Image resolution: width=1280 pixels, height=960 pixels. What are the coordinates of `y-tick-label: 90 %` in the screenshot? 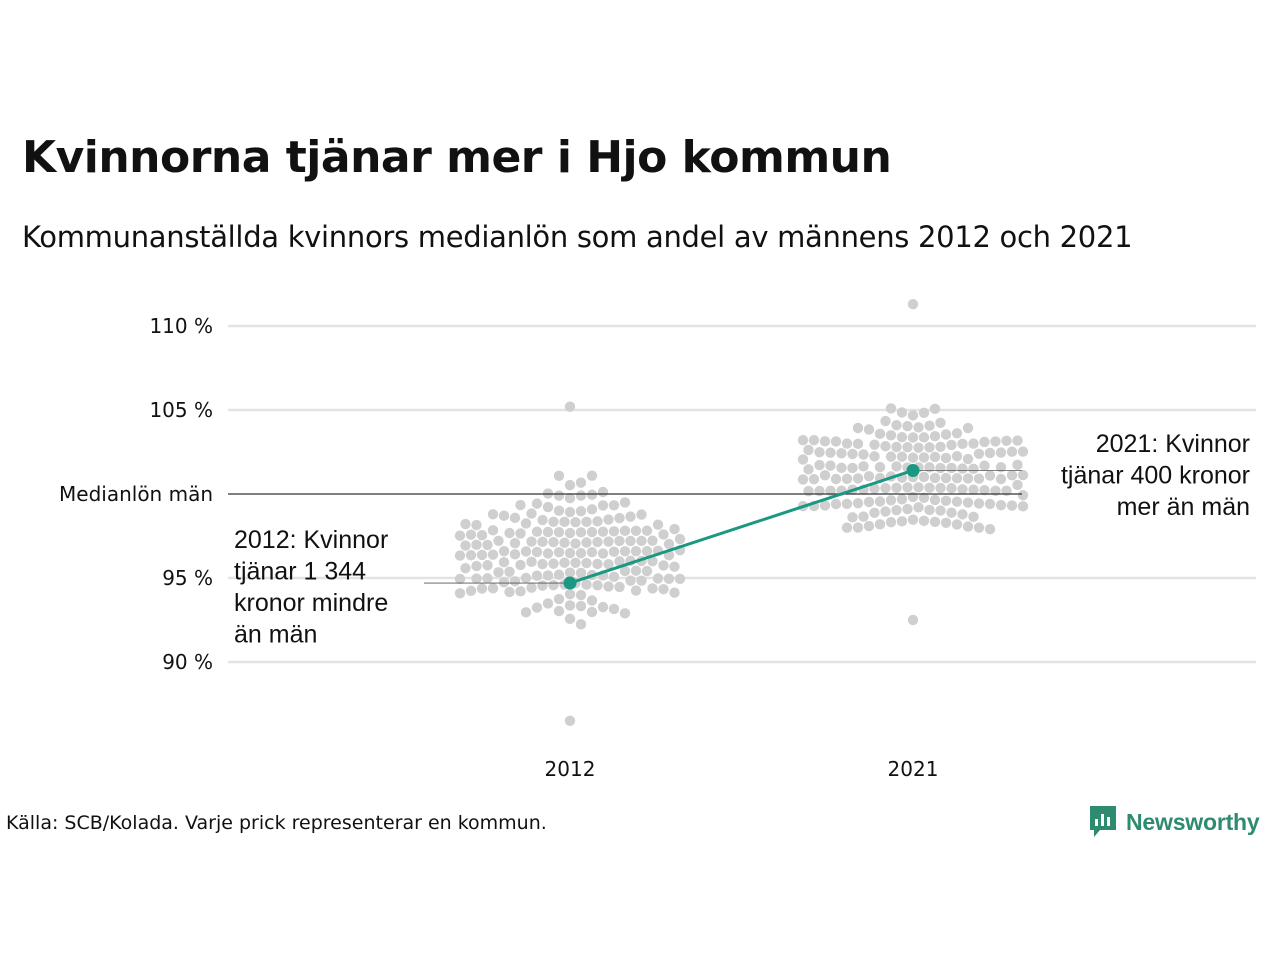 It's located at (187, 662).